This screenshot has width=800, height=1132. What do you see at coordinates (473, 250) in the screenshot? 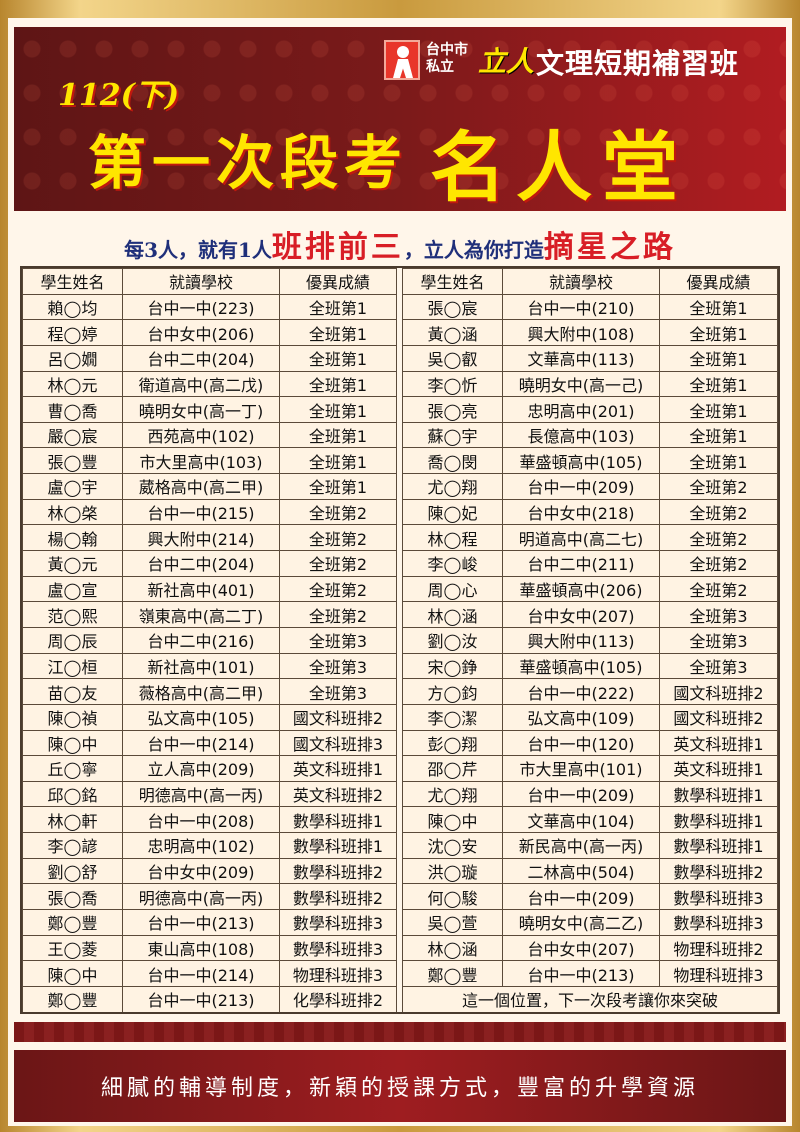
I see `slogan-part2: ，立人為你打造` at bounding box center [473, 250].